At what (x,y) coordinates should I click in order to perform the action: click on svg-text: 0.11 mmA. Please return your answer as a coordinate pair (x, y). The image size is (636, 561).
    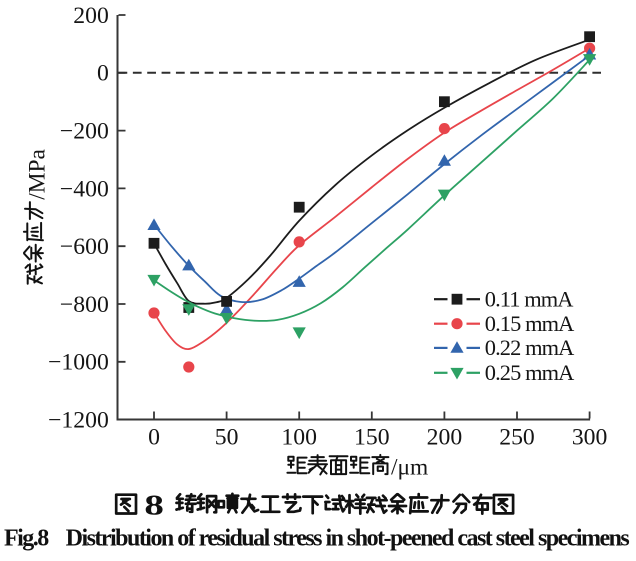
    Looking at the image, I should click on (529, 299).